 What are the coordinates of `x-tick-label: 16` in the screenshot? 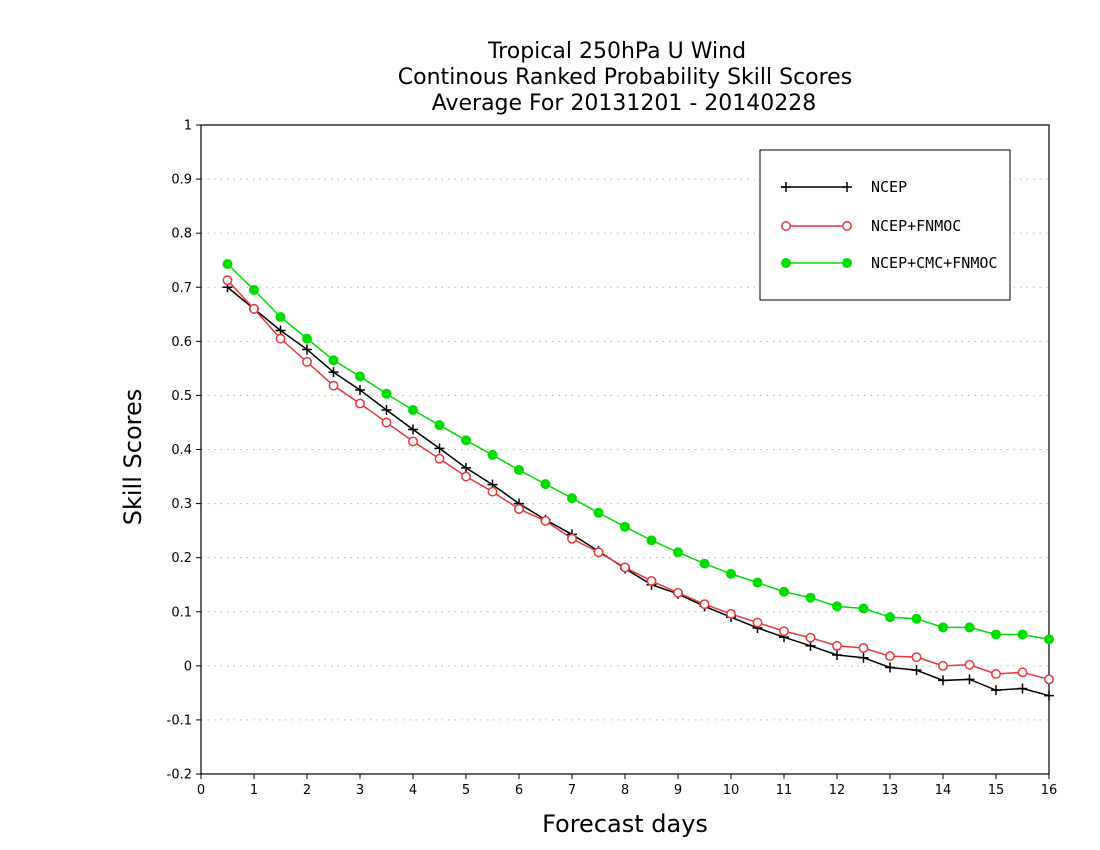 It's located at (1049, 790).